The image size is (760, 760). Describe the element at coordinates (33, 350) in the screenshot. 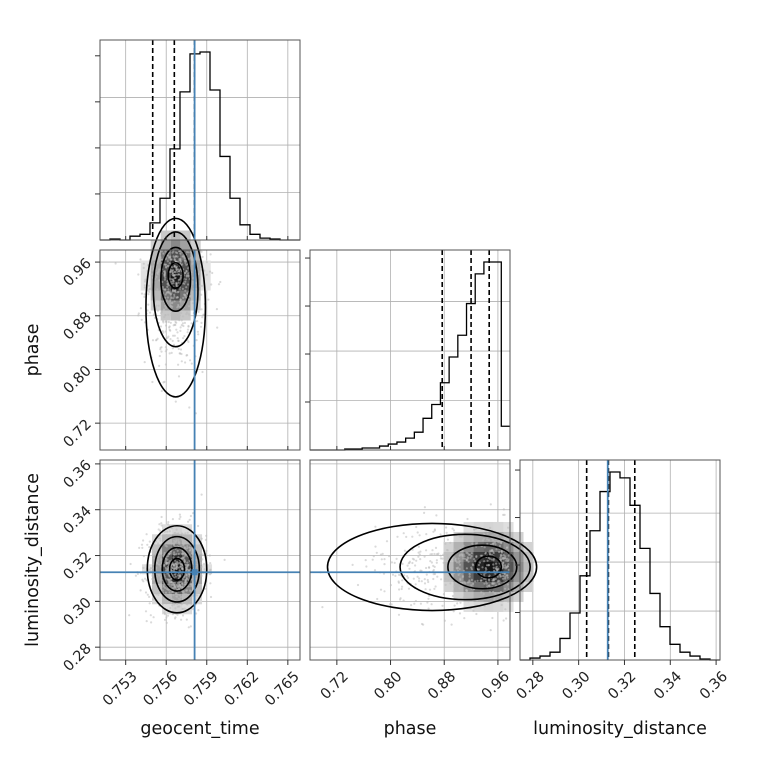

I see `y-axis-label-phase: phase` at that location.